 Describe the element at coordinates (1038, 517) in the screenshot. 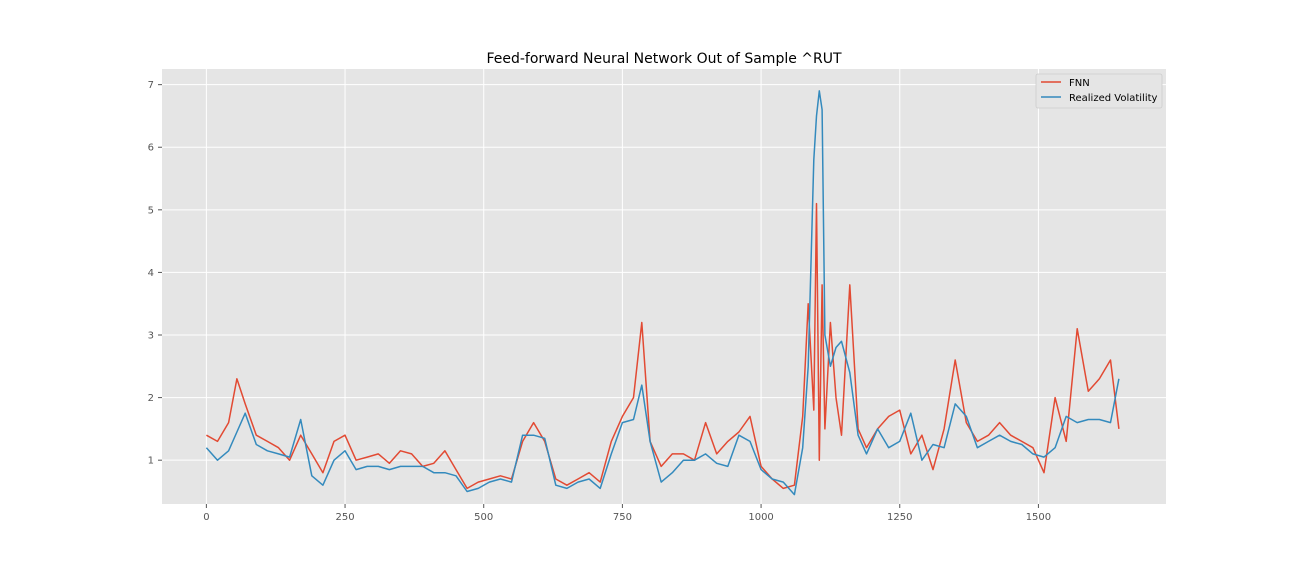

I see `x-tick-label: 1500` at that location.